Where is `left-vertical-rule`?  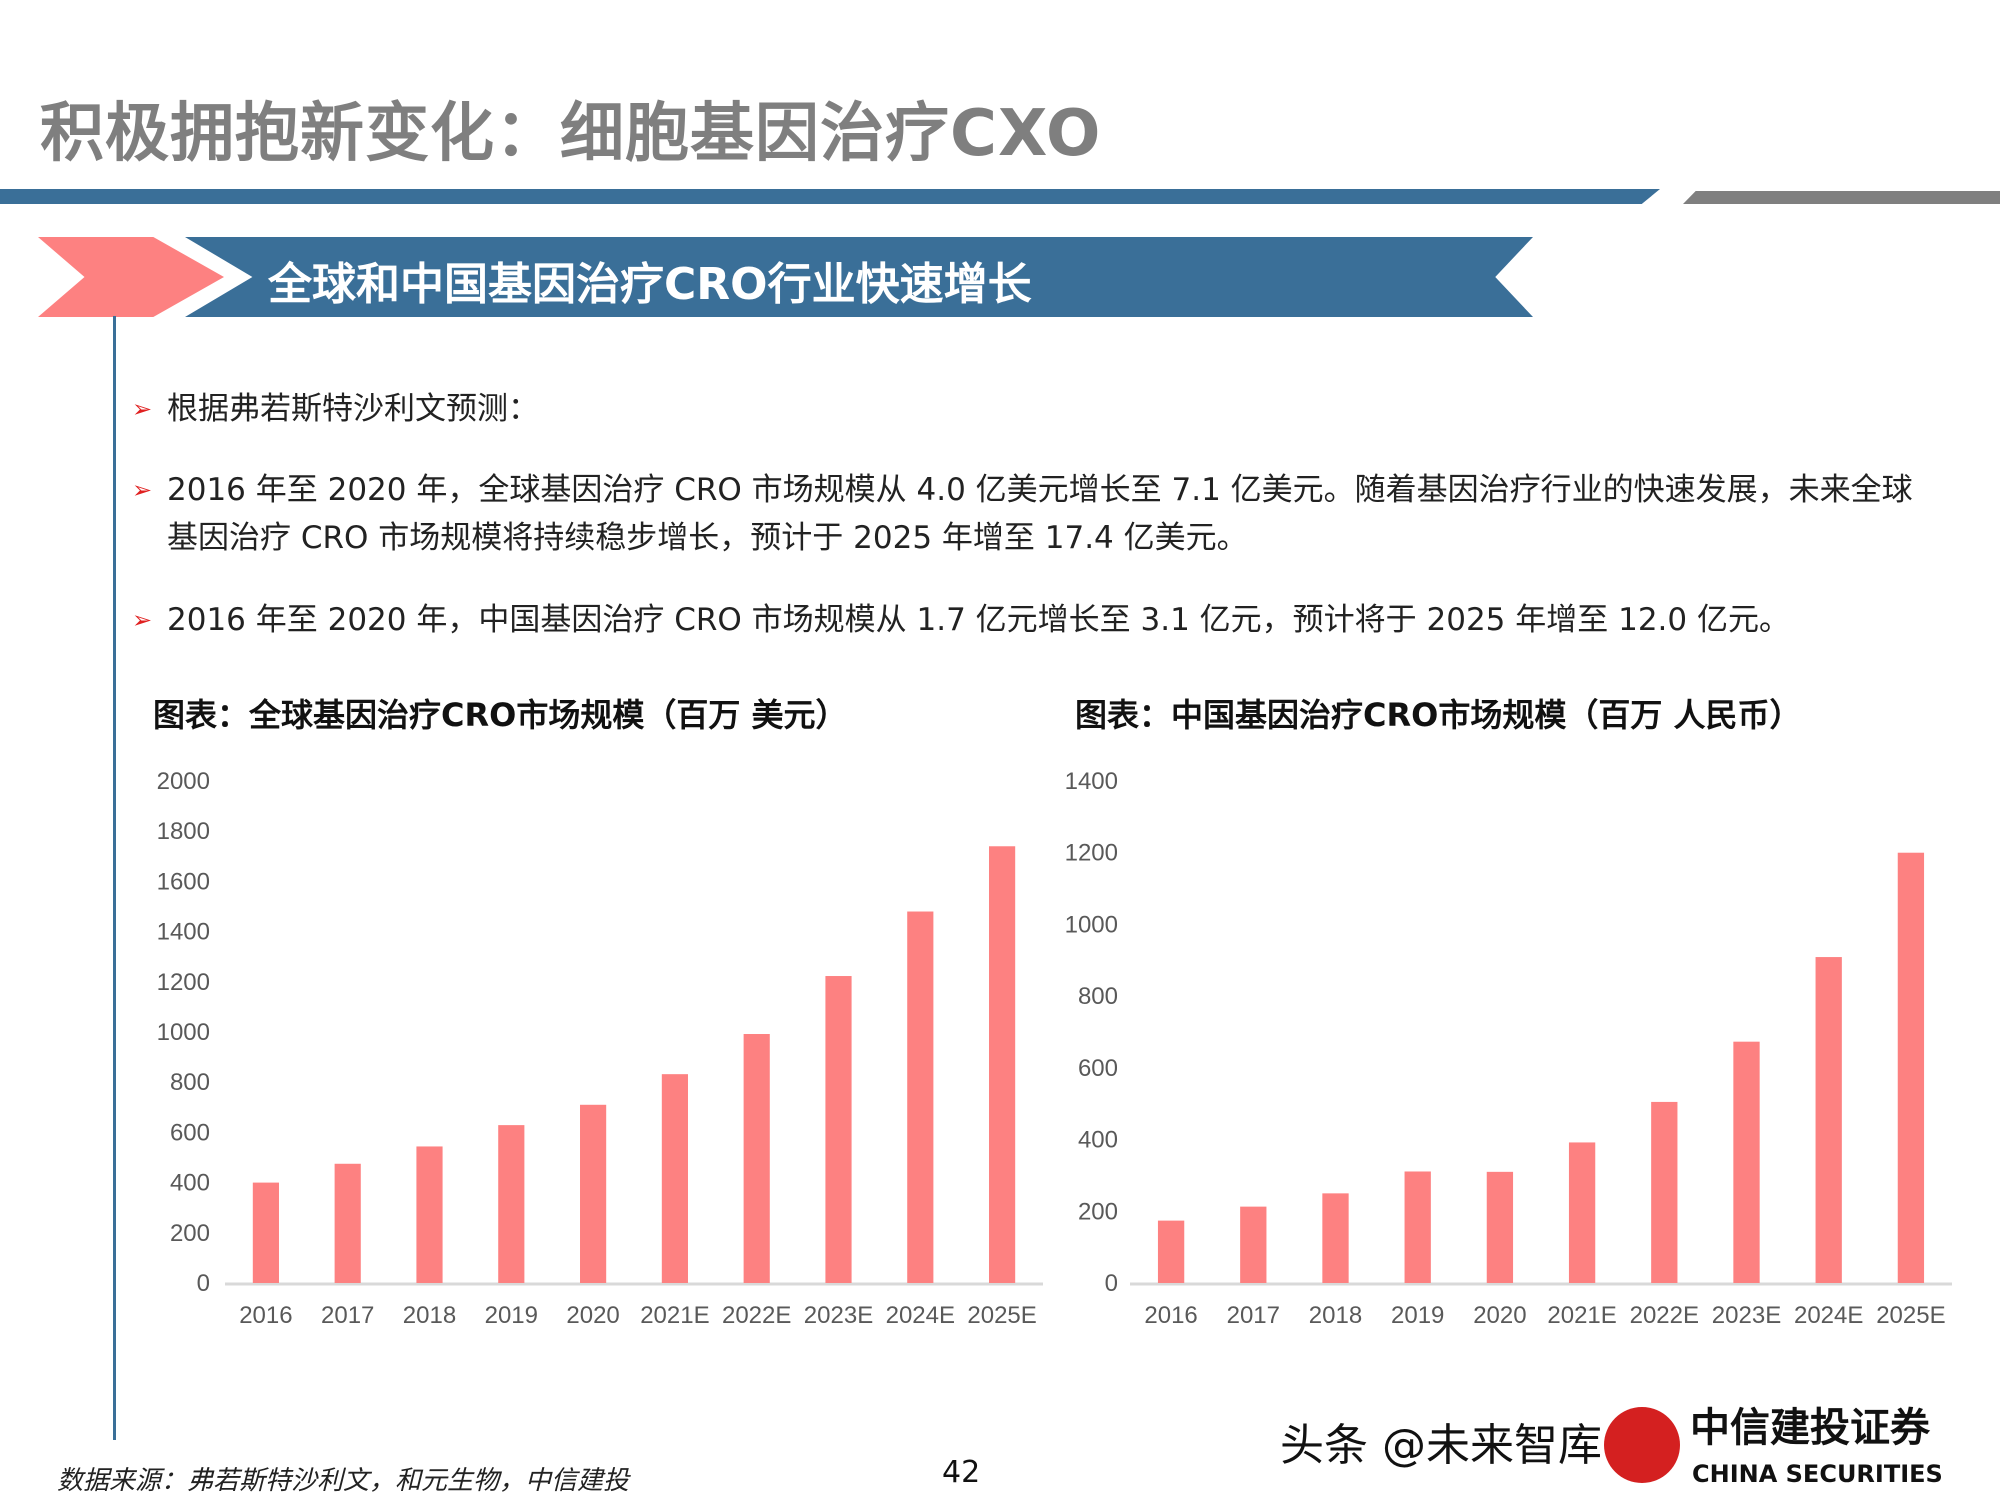
left-vertical-rule is located at coordinates (114, 878).